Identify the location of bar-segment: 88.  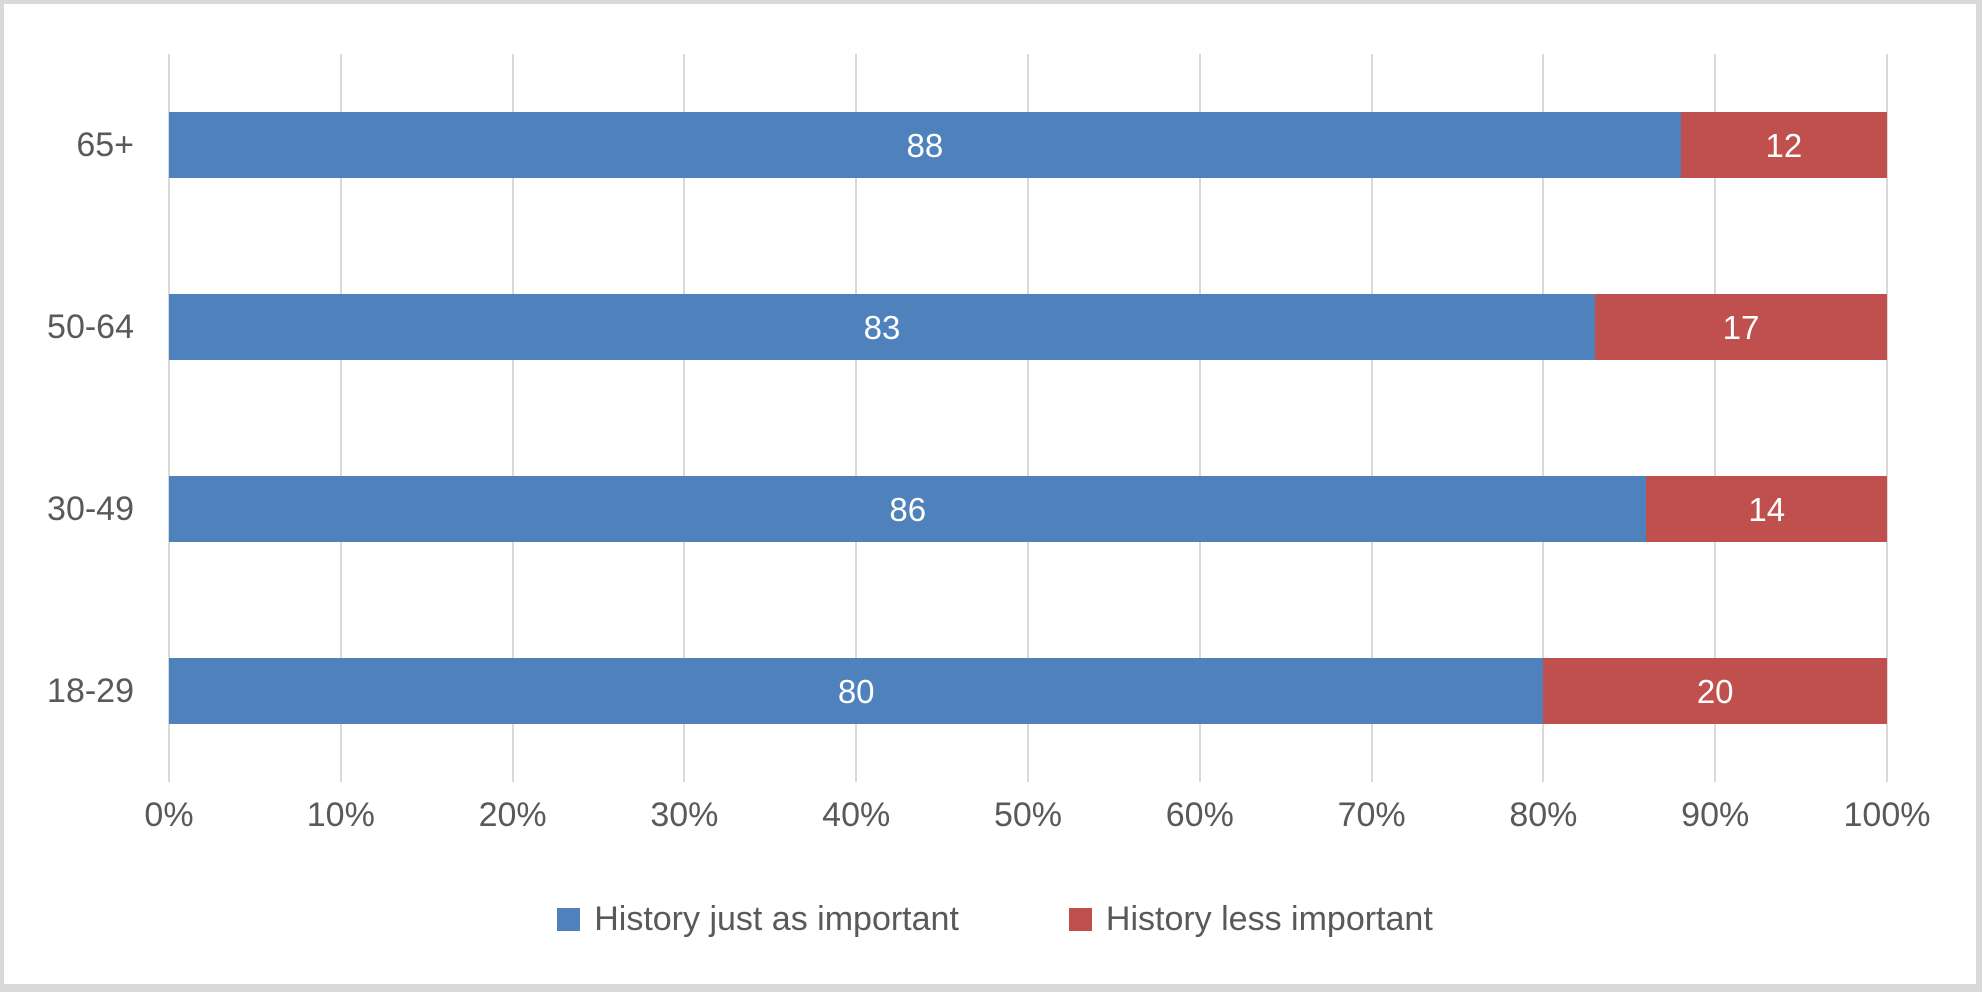
(925, 145).